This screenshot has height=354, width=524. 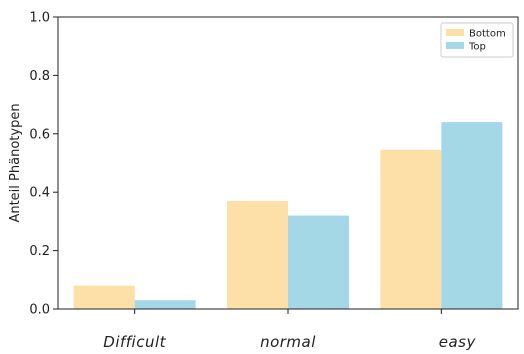 I want to click on y-tick-label: 0.4, so click(x=39, y=193).